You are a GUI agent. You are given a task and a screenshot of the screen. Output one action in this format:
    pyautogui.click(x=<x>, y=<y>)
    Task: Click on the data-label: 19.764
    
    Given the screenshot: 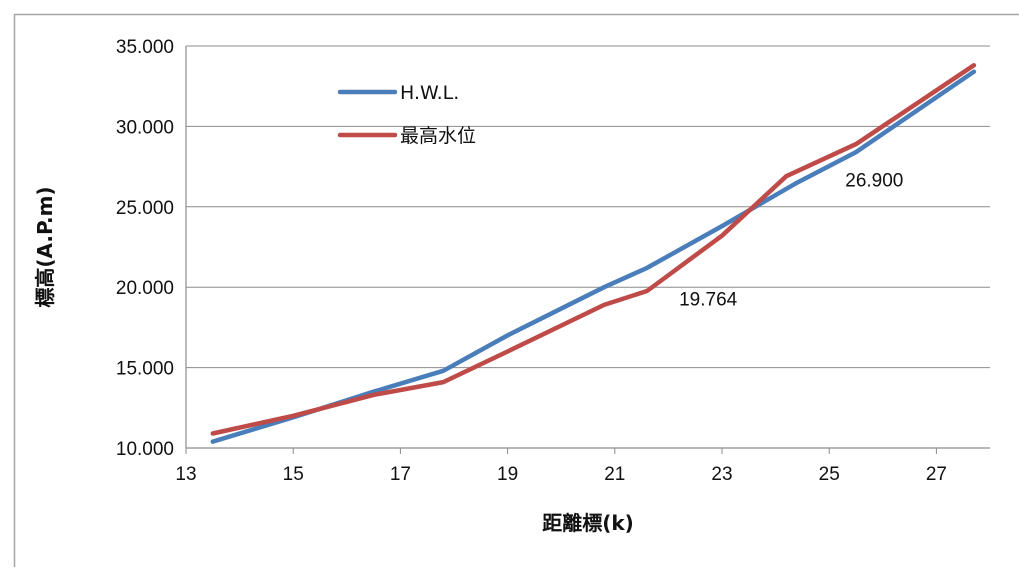 What is the action you would take?
    pyautogui.click(x=708, y=299)
    